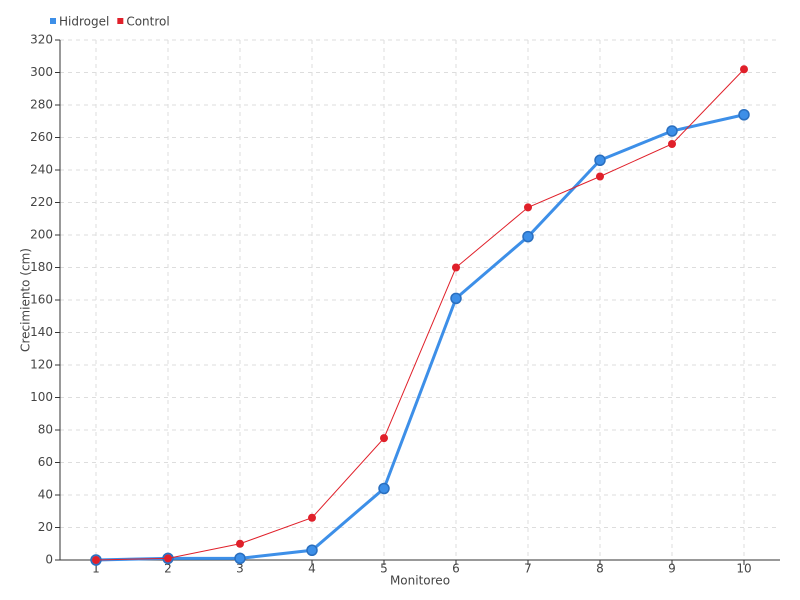 This screenshot has width=800, height=600. Describe the element at coordinates (420, 581) in the screenshot. I see `x-axis-label: Monitoreo` at that location.